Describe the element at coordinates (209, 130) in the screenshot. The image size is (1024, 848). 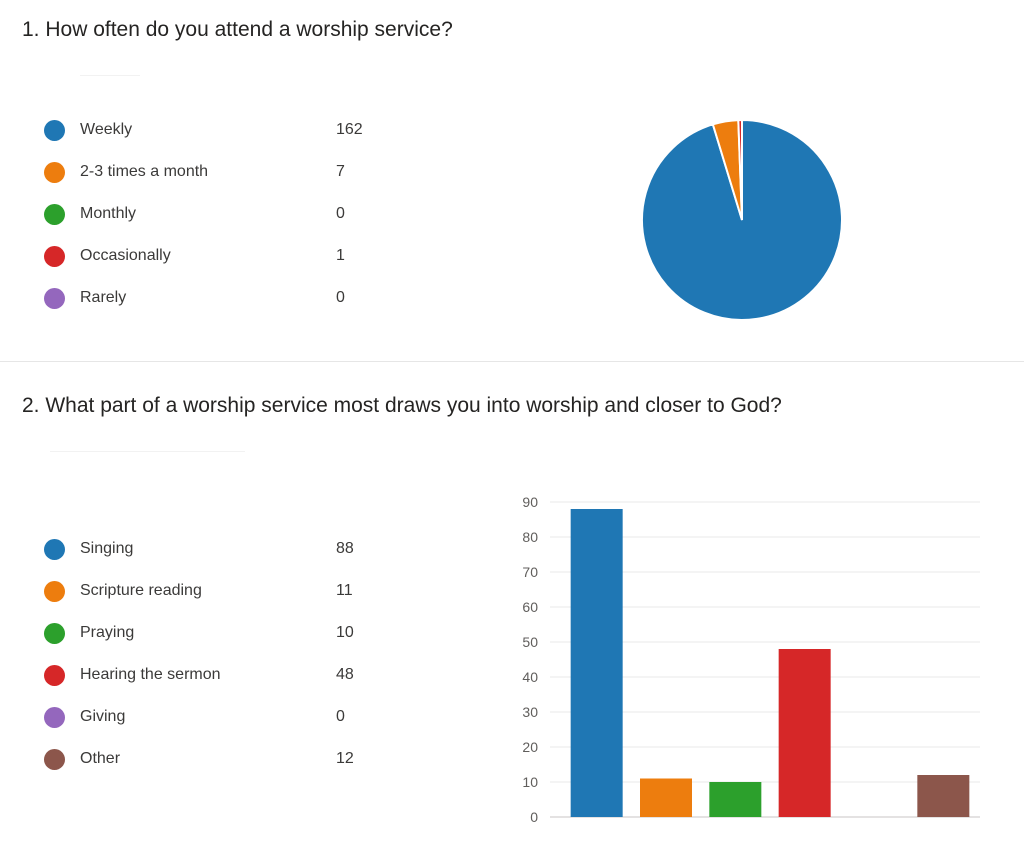
I see `legend-item-weekly: Weekly 162` at that location.